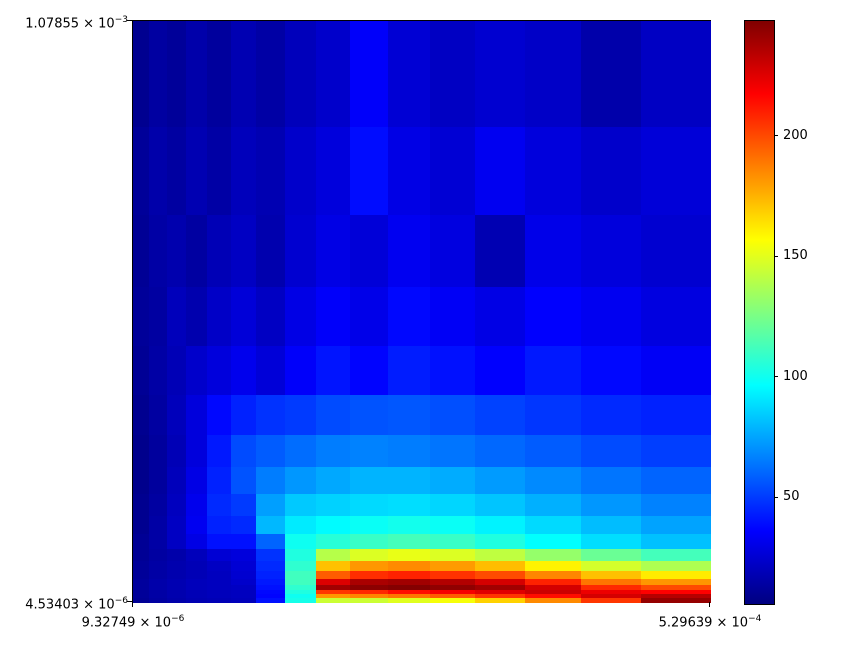 The width and height of the screenshot is (868, 645). I want to click on colorbar, so click(759, 312).